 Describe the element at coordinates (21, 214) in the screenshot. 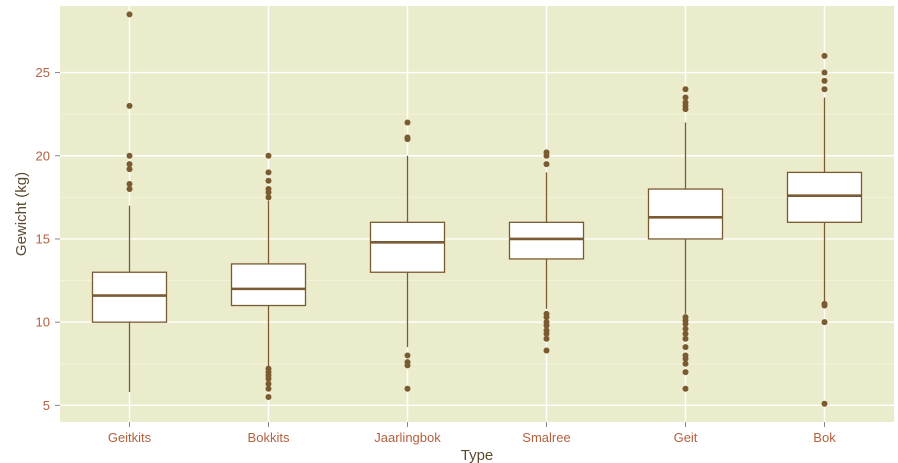

I see `y-axis-title: Gewicht (kg)` at that location.